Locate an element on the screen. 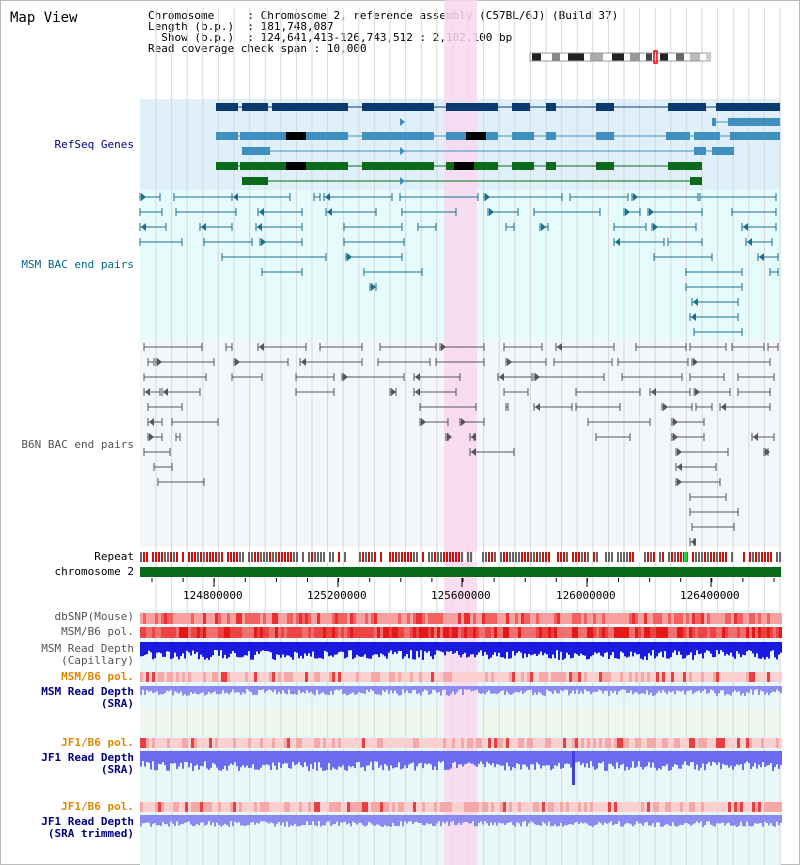 The image size is (800, 865). track-label-dbsnp: dbSNP(Mouse) is located at coordinates (94, 616).